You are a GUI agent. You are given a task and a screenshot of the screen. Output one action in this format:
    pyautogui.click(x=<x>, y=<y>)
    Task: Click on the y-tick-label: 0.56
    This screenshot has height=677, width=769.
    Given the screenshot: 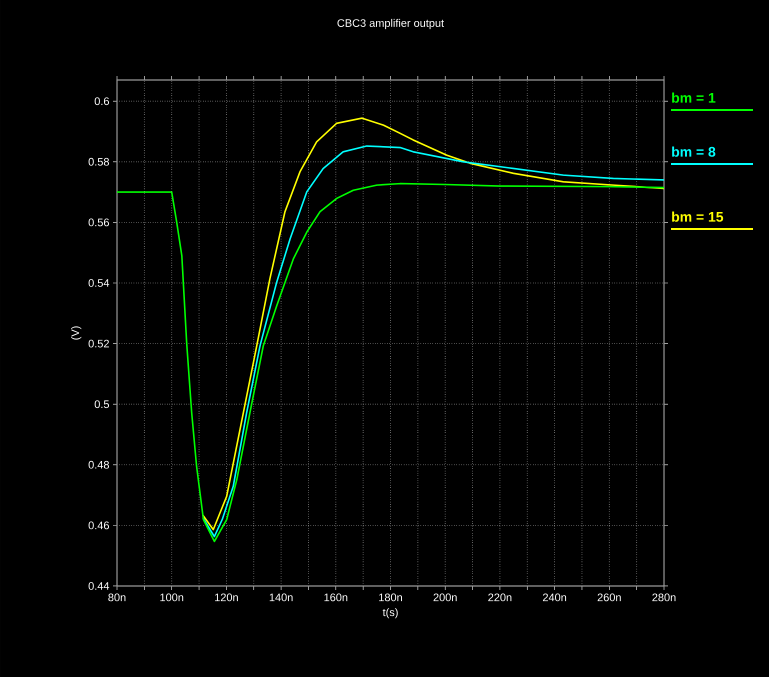 What is the action you would take?
    pyautogui.click(x=98, y=222)
    